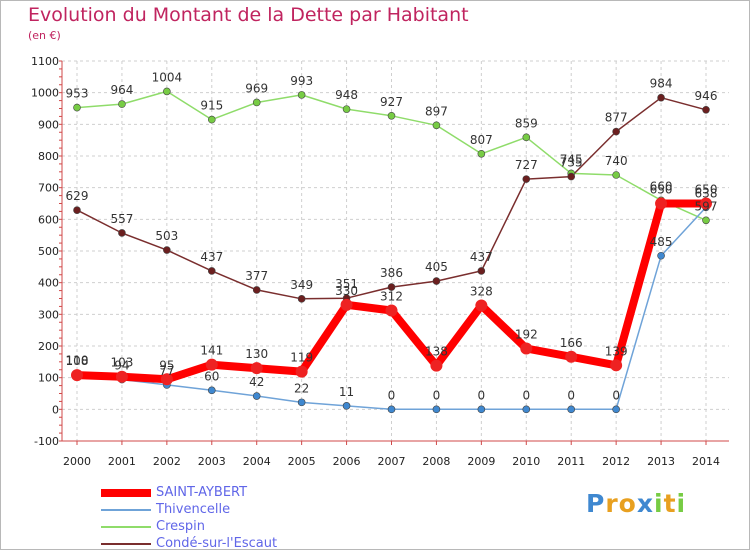 The height and width of the screenshot is (553, 750). What do you see at coordinates (706, 461) in the screenshot?
I see `x-tick-label: 2014` at bounding box center [706, 461].